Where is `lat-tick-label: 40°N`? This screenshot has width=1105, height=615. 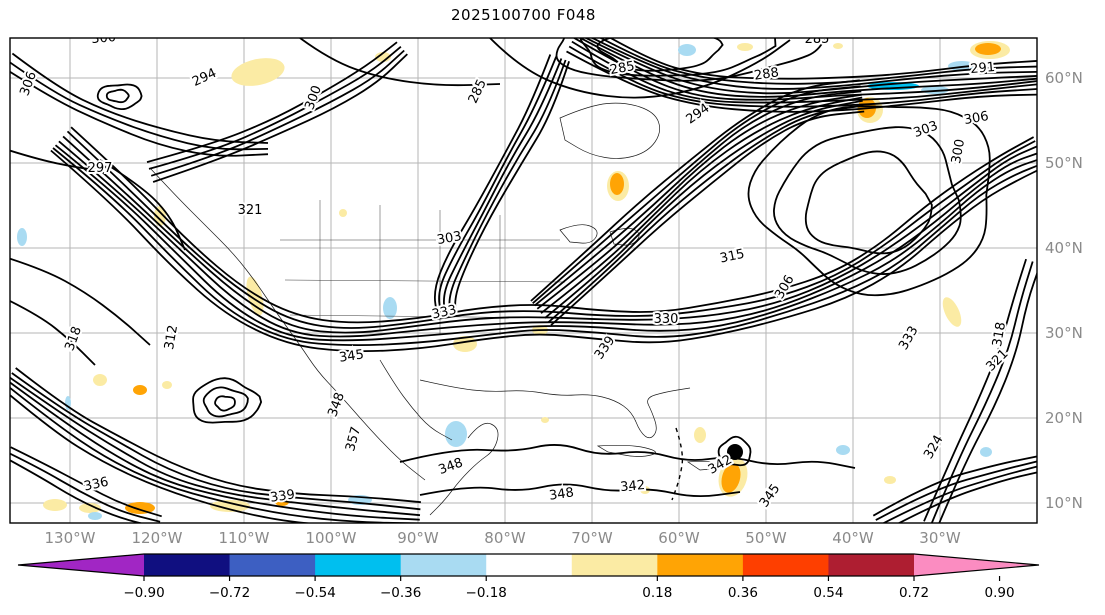
lat-tick-label: 40°N is located at coordinates (1064, 248).